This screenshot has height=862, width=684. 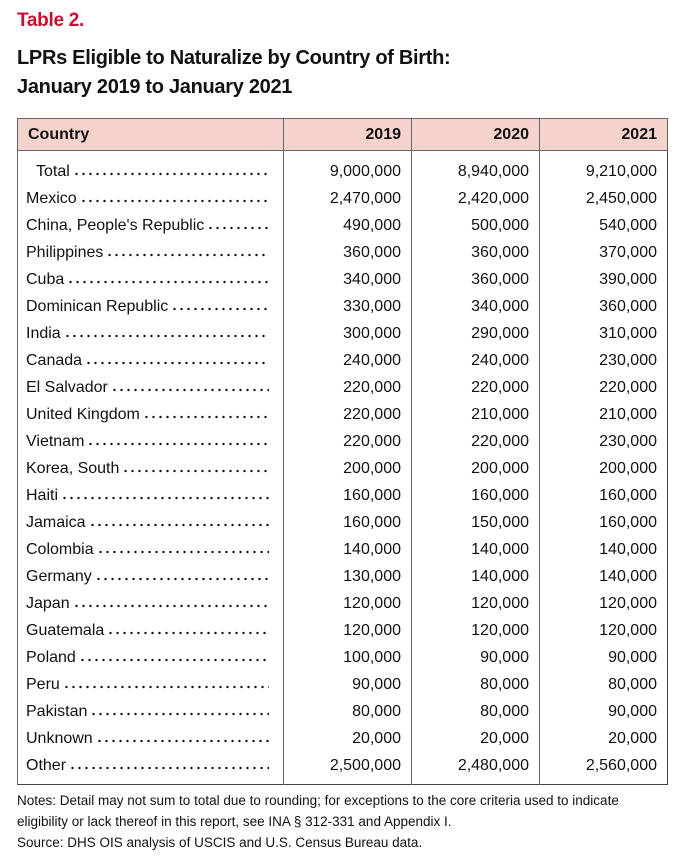 What do you see at coordinates (342, 522) in the screenshot?
I see `table-row: Jamaica 160,000 150,000 160,000` at bounding box center [342, 522].